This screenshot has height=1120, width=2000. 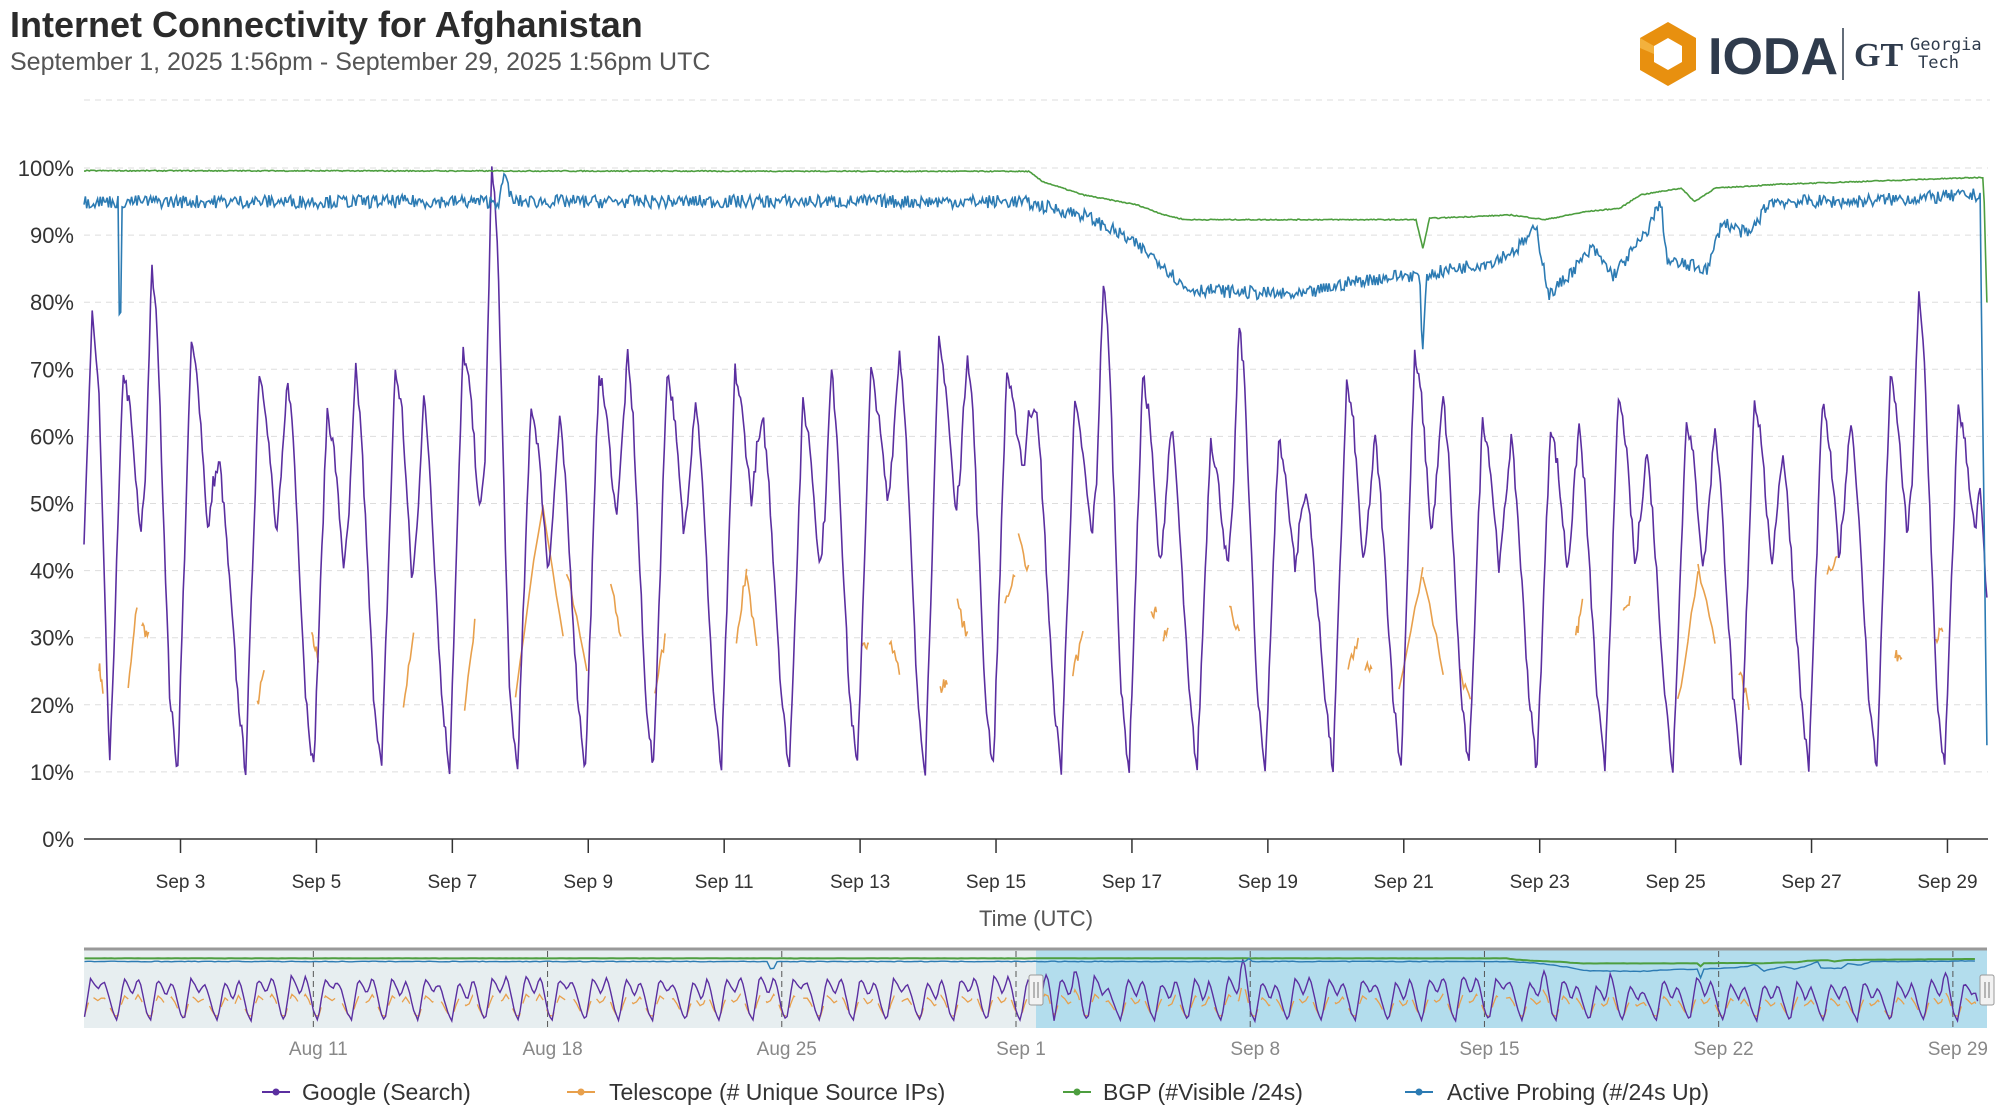 What do you see at coordinates (386, 1092) in the screenshot?
I see `legend-label: Google (Search)` at bounding box center [386, 1092].